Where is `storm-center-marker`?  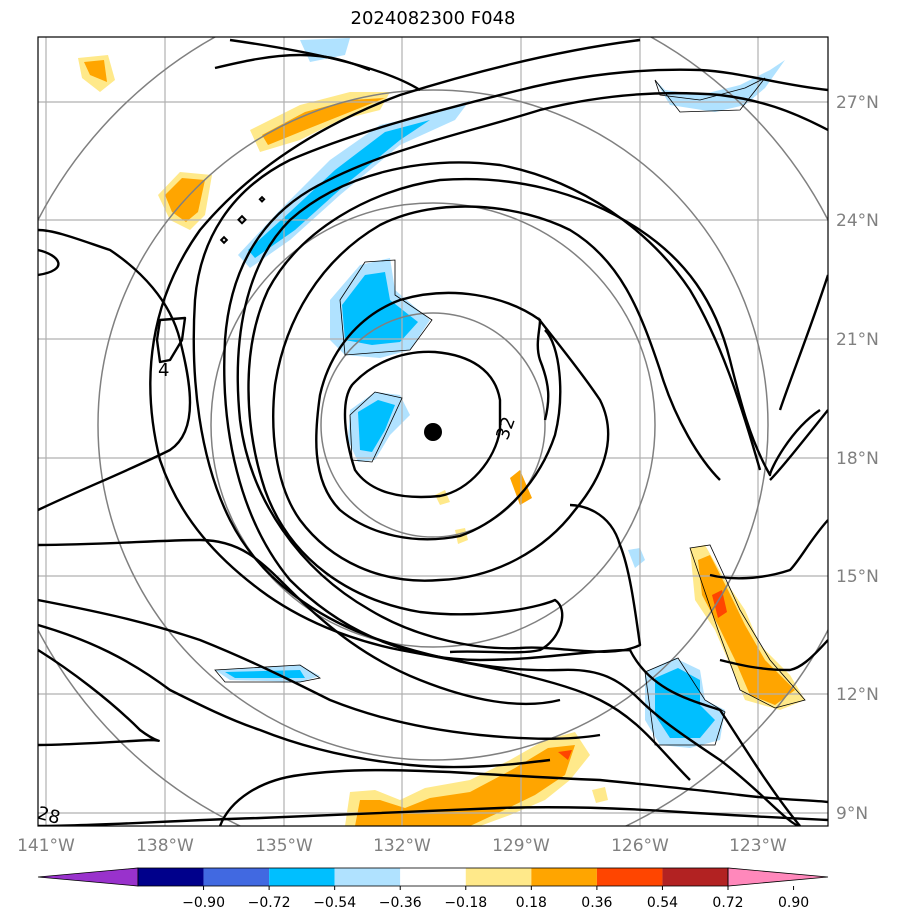 storm-center-marker is located at coordinates (433, 432).